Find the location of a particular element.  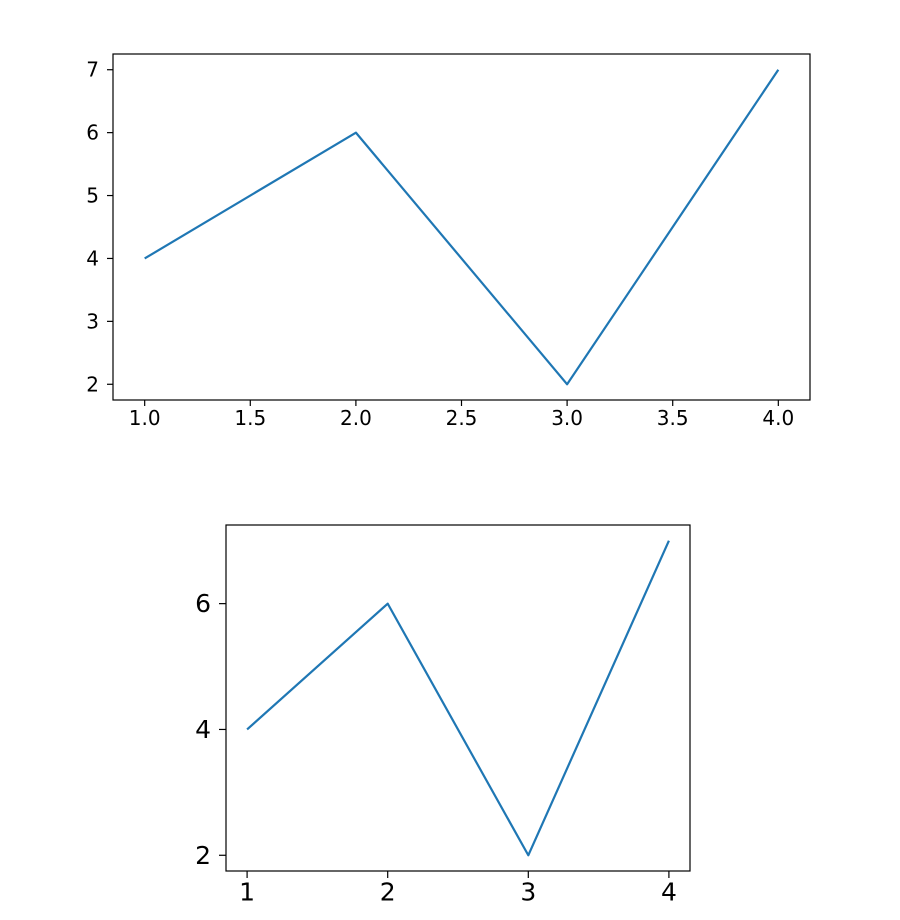

x-tick-label: 4 is located at coordinates (669, 891).